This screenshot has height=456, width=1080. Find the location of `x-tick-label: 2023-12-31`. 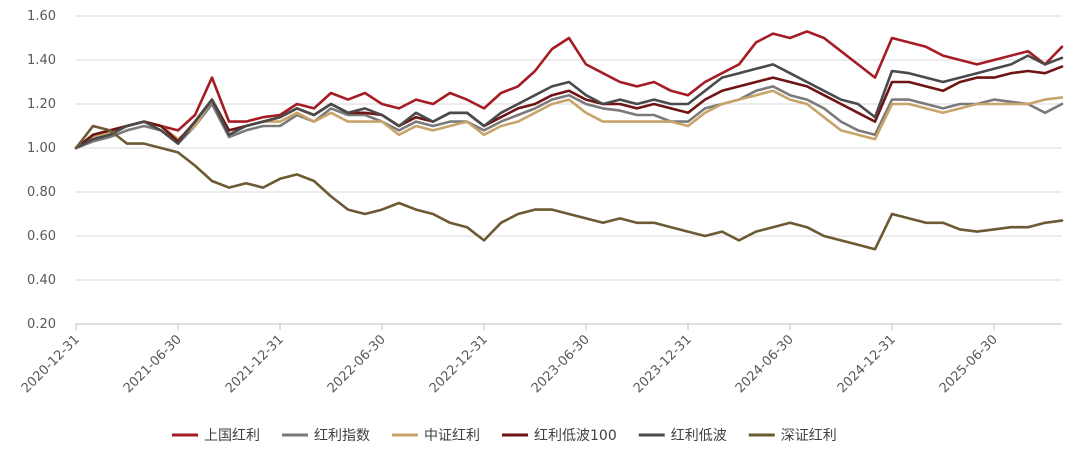

x-tick-label: 2023-12-31 is located at coordinates (663, 364).